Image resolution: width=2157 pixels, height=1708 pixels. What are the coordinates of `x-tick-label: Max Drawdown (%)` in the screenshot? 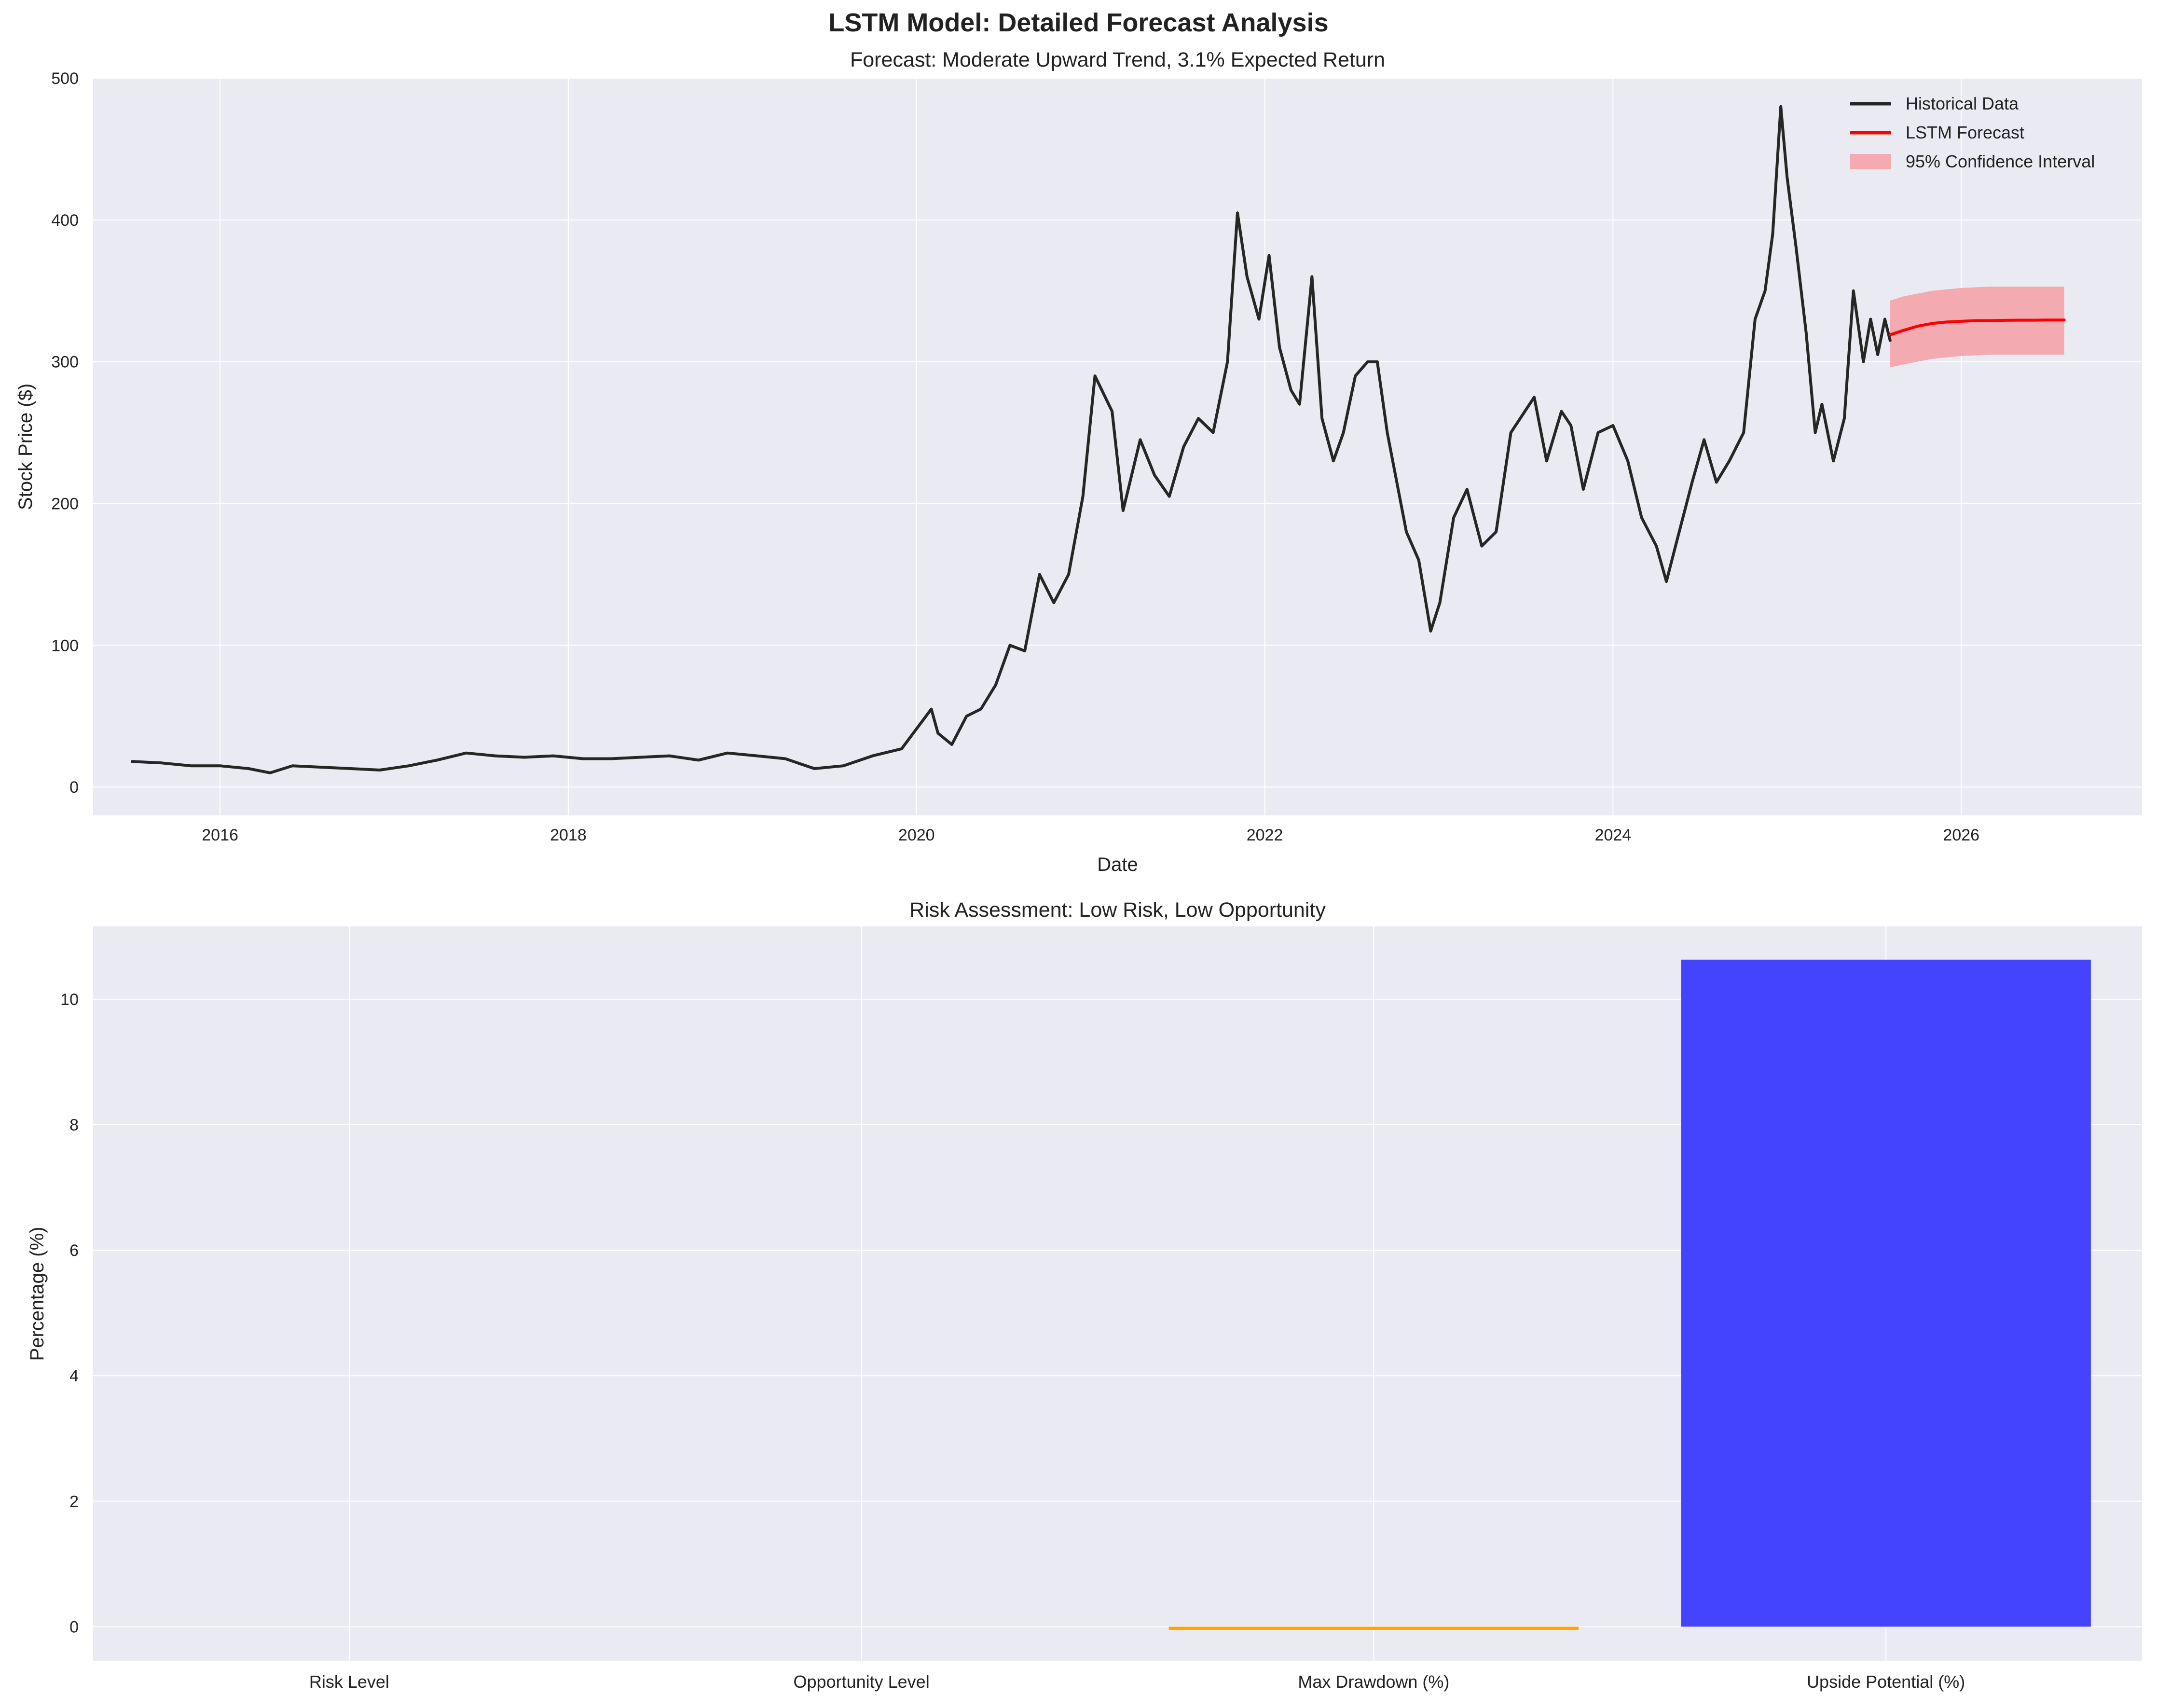 It's located at (1373, 1682).